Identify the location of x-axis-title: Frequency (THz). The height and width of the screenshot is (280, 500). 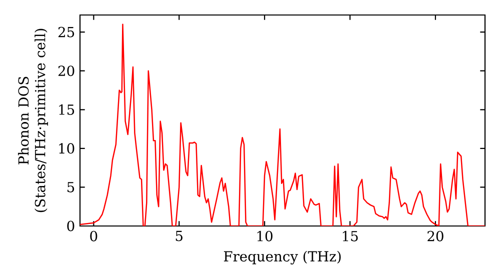
(282, 257).